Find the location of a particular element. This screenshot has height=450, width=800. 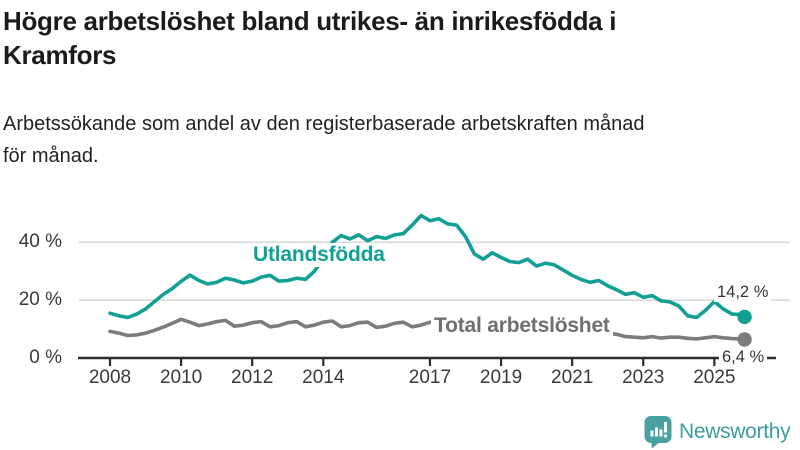

y-tick-label-0: 0 % is located at coordinates (45, 357).